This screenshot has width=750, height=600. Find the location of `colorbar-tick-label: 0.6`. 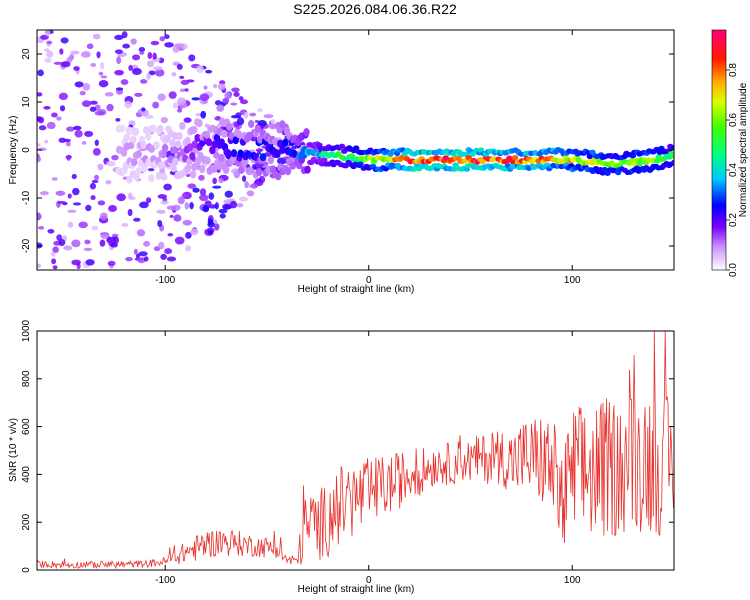

colorbar-tick-label: 0.6 is located at coordinates (733, 120).